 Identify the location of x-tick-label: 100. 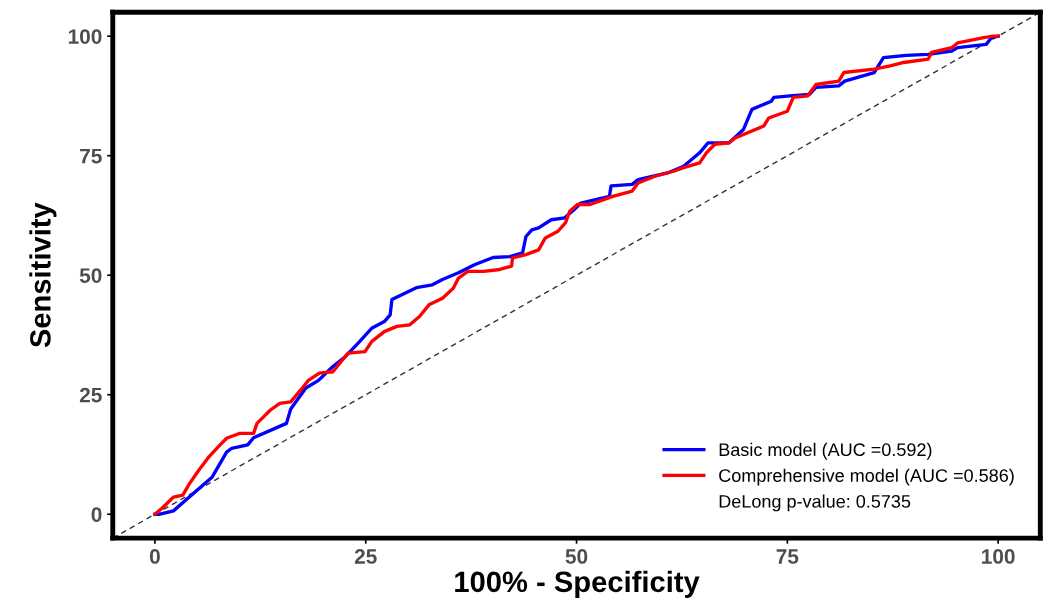
(998, 556).